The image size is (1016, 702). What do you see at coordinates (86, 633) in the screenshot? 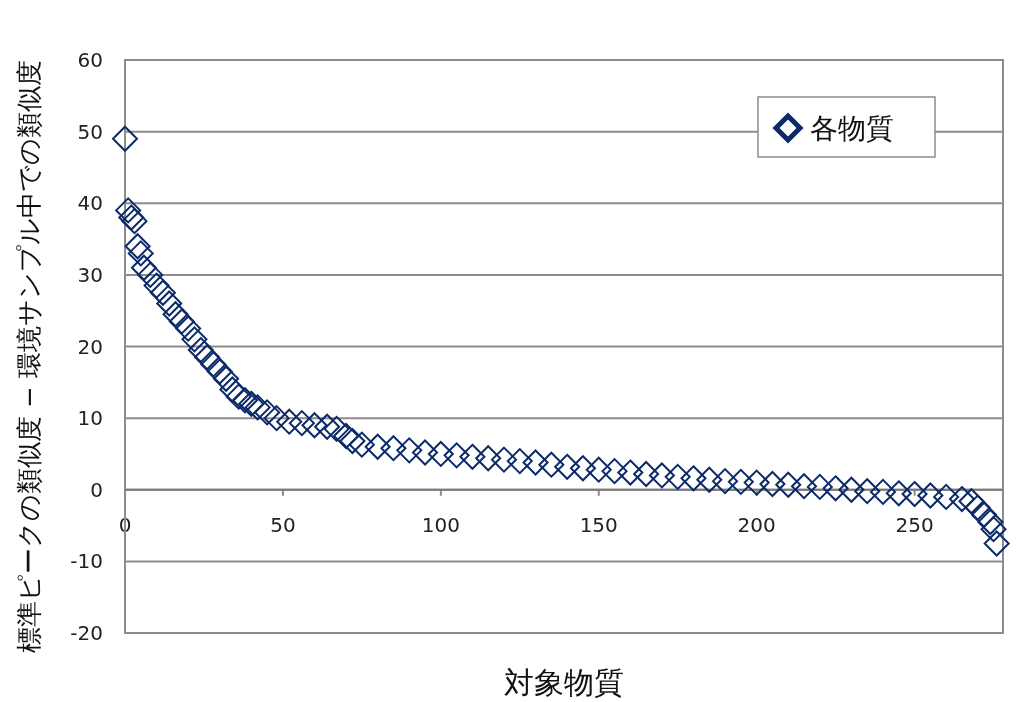
I see `y-tick-label: -20` at bounding box center [86, 633].